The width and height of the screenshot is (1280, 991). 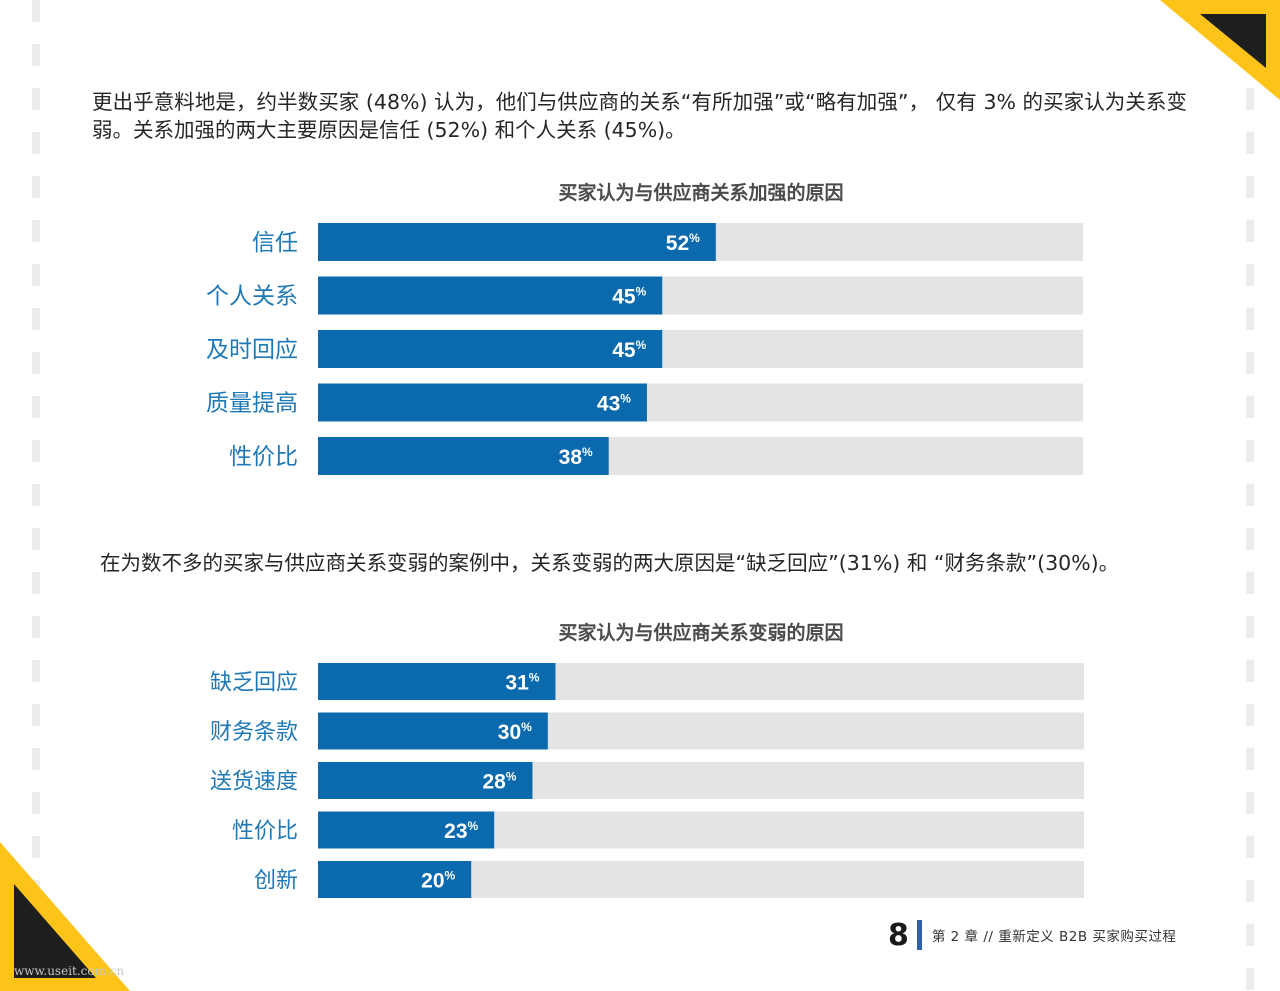 I want to click on bottom-left-corner-decoration, so click(x=65, y=916).